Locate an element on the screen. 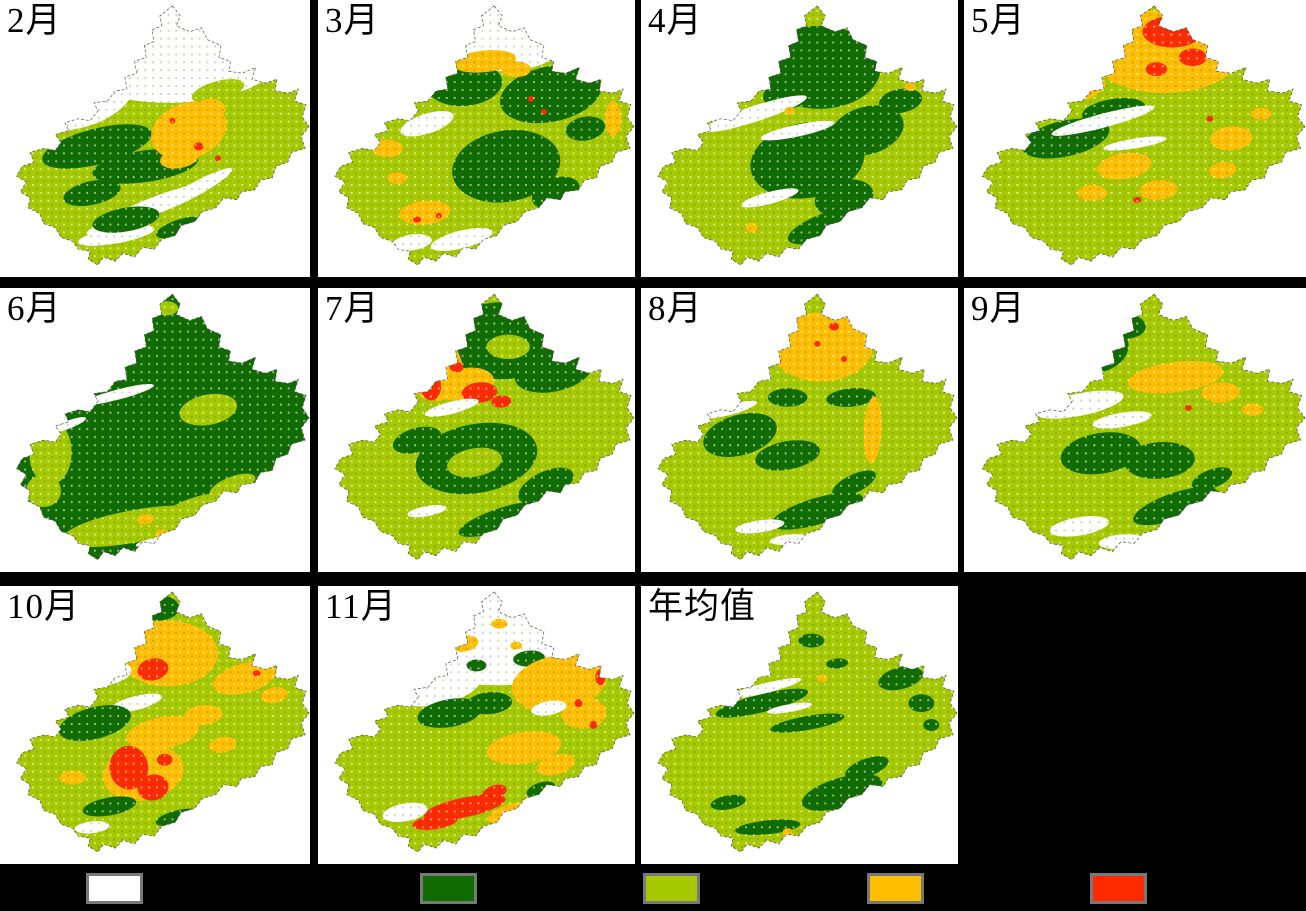 The image size is (1306, 911). legend-bar is located at coordinates (653, 887).